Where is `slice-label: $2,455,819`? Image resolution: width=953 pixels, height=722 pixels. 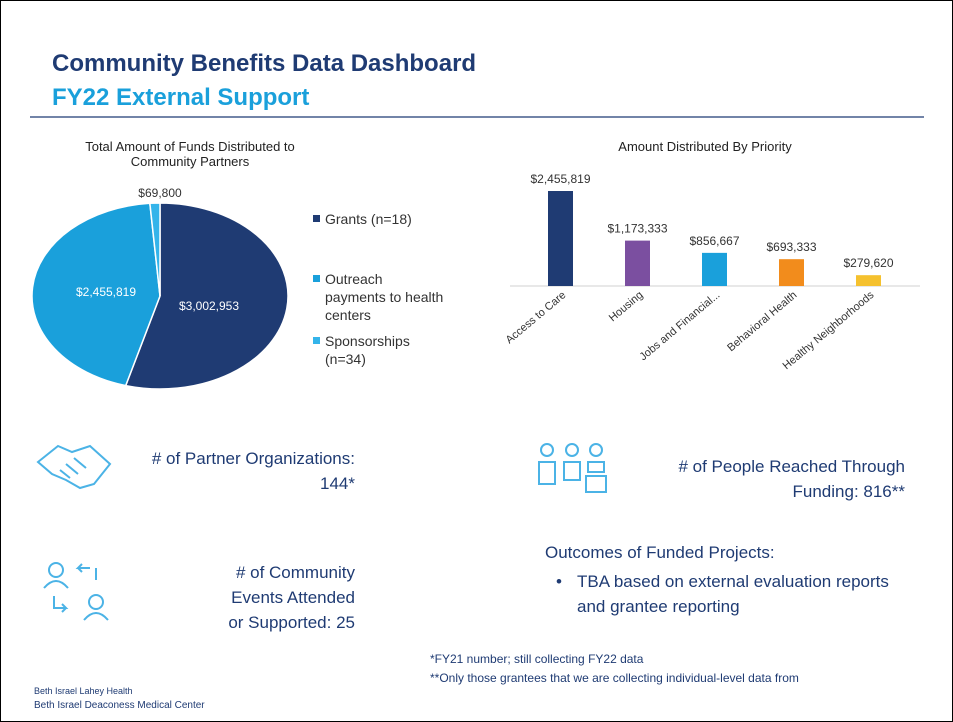
slice-label: $2,455,819 is located at coordinates (106, 292).